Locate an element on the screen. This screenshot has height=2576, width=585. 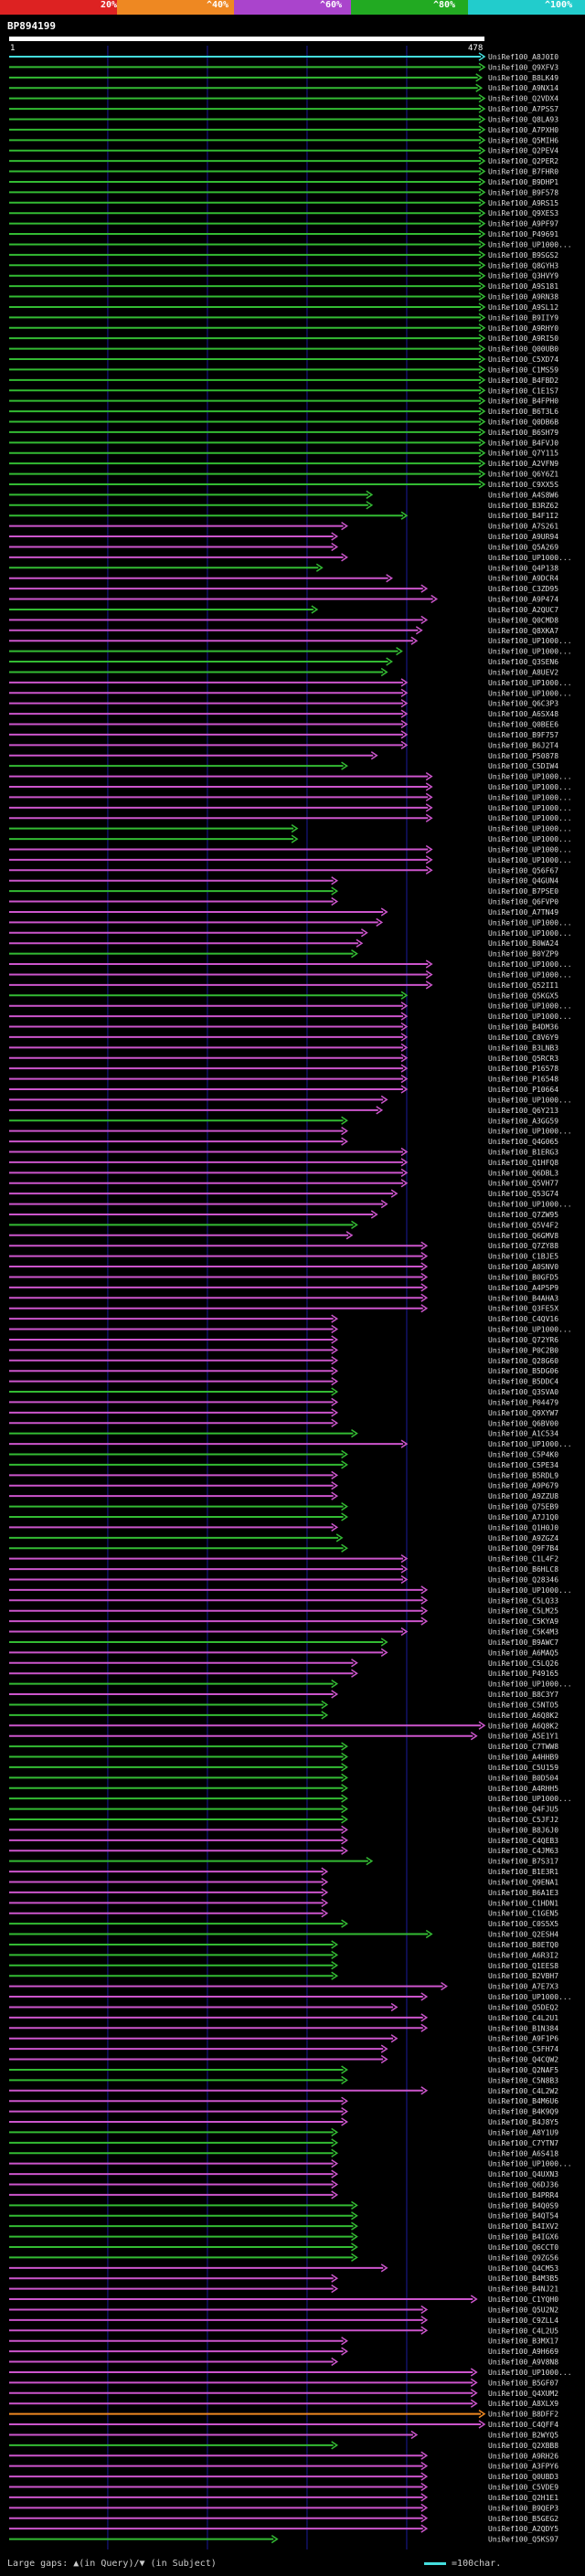
hit-label: UniRef100_C5K4M3 is located at coordinates (523, 1632).